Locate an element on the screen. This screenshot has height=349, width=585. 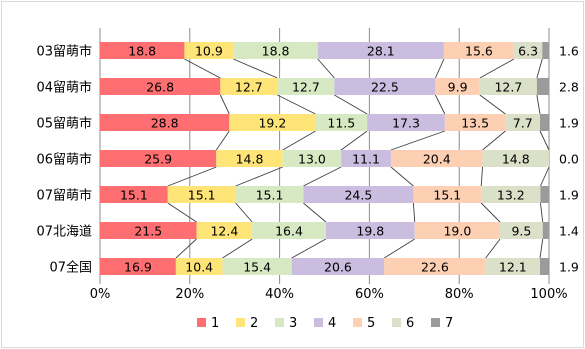
data-label: 9.9 is located at coordinates (458, 87).